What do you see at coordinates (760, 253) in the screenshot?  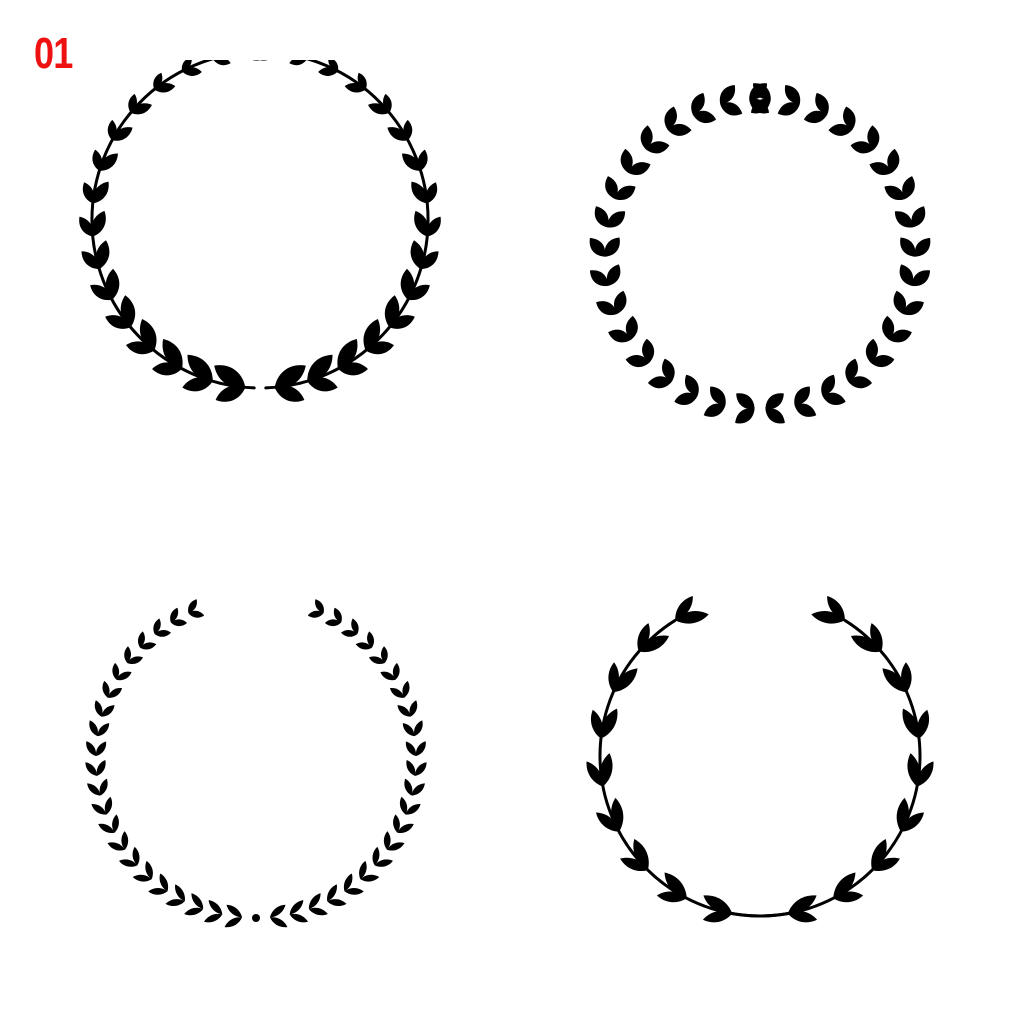 I see `laurel-wreath-closed-ring-icon` at bounding box center [760, 253].